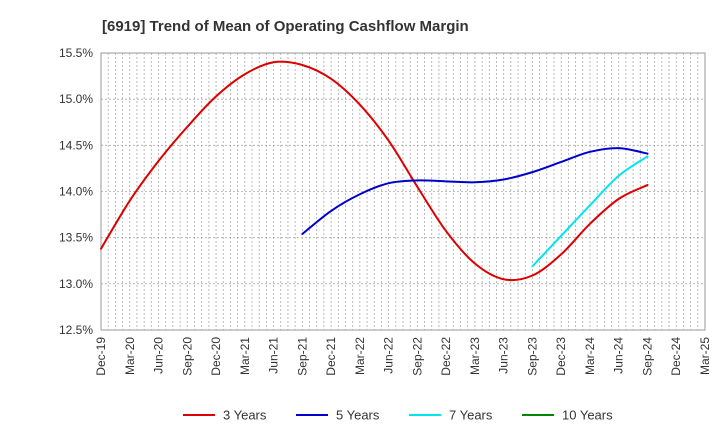  What do you see at coordinates (471, 415) in the screenshot?
I see `legend-label: 7 Years` at bounding box center [471, 415].